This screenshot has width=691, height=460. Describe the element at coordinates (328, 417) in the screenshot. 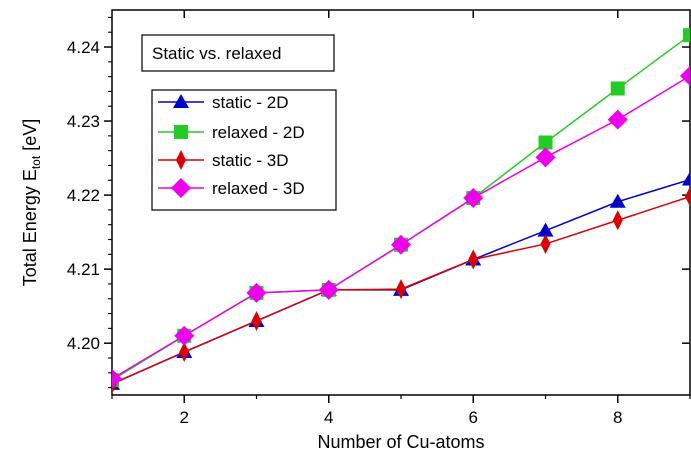

I see `x-tick-label: 4` at that location.